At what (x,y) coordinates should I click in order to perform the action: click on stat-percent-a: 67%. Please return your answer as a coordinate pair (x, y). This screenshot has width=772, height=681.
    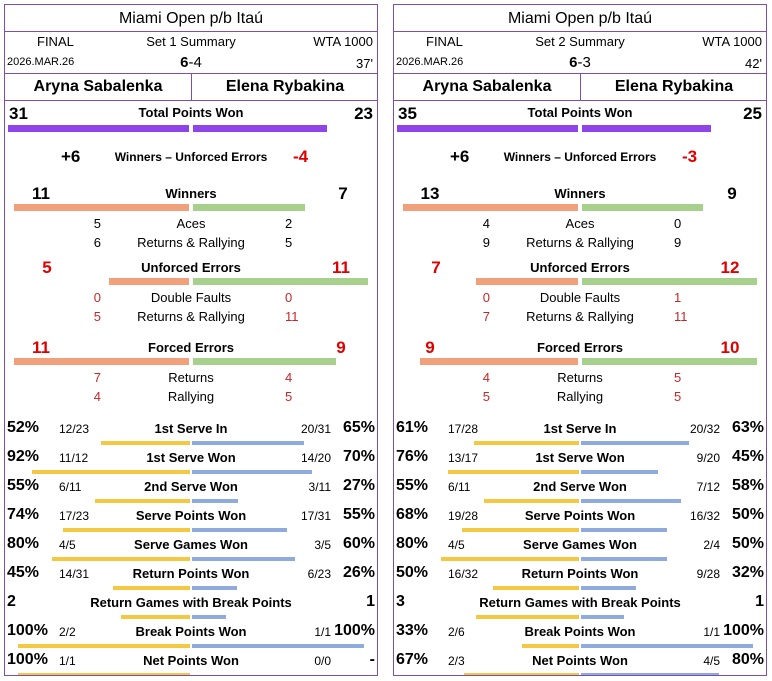
    Looking at the image, I should click on (412, 659).